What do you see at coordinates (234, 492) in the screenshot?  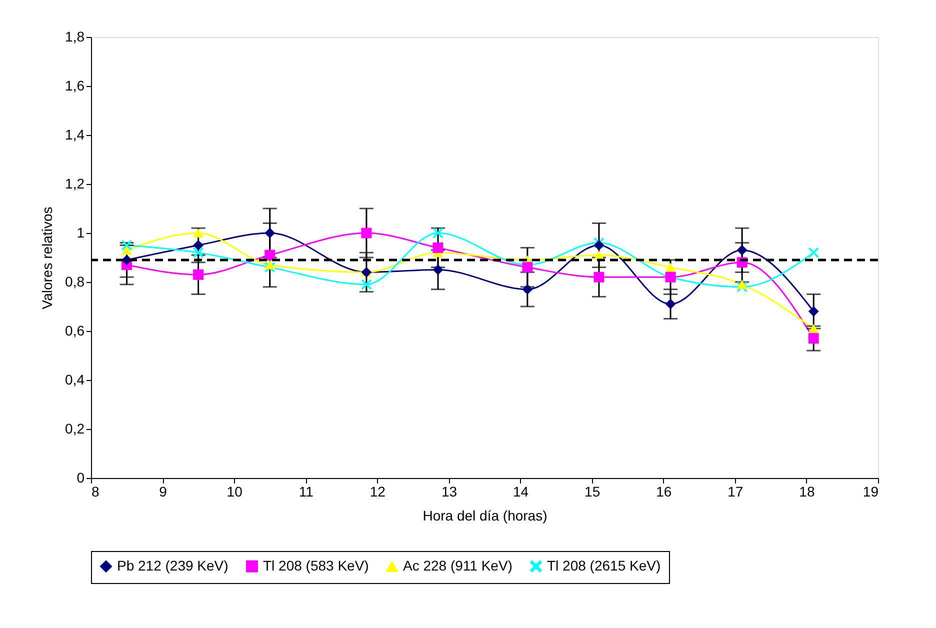 I see `x-tick-label: 10` at bounding box center [234, 492].